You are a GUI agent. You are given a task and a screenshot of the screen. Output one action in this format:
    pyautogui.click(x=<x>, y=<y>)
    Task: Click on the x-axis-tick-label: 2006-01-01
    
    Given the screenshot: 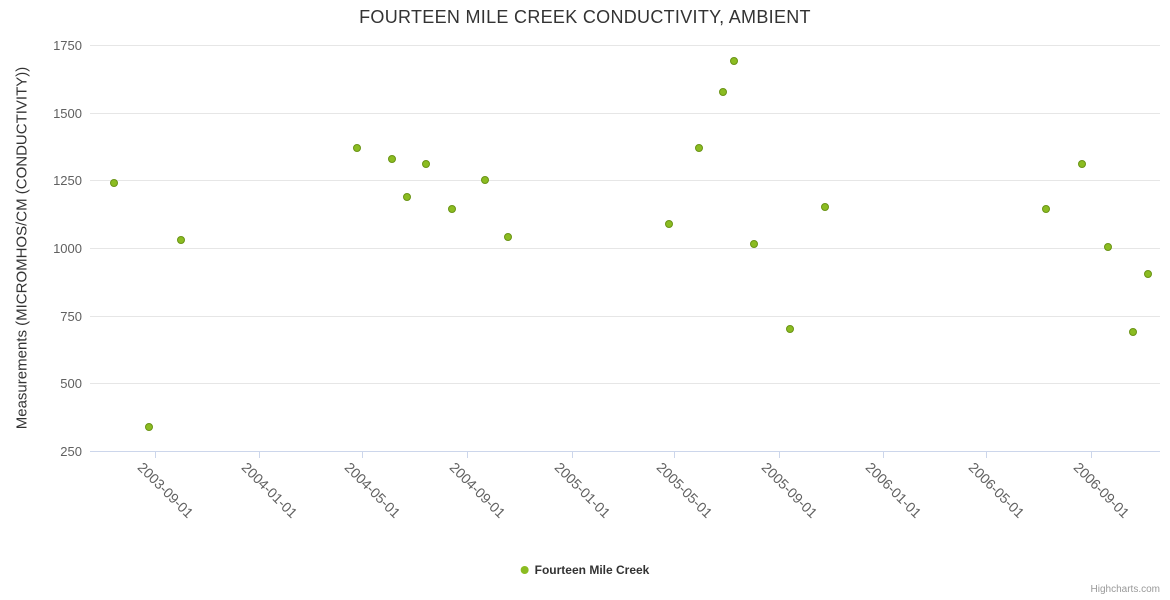 What is the action you would take?
    pyautogui.click(x=893, y=490)
    